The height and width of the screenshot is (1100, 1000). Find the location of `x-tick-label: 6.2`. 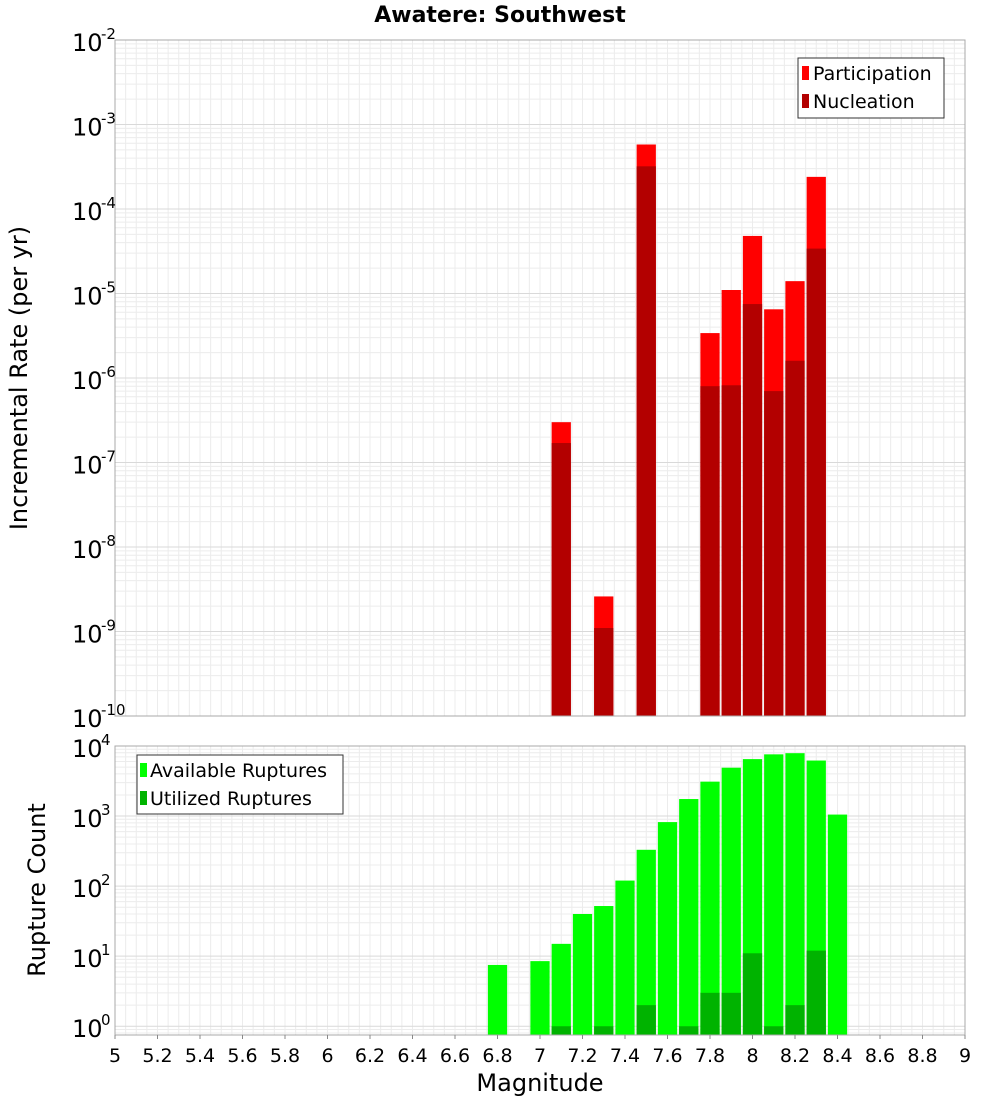

x-tick-label: 6.2 is located at coordinates (370, 1056).